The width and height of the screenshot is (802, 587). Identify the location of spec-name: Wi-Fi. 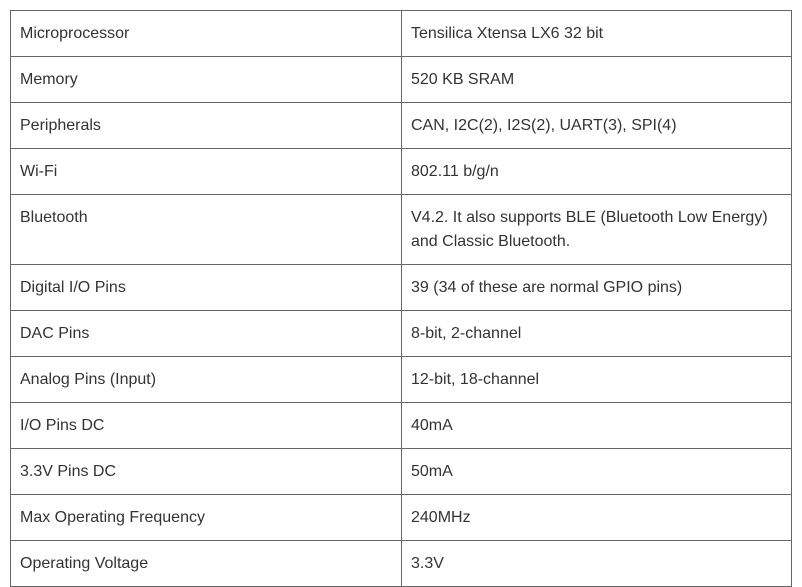
(206, 171).